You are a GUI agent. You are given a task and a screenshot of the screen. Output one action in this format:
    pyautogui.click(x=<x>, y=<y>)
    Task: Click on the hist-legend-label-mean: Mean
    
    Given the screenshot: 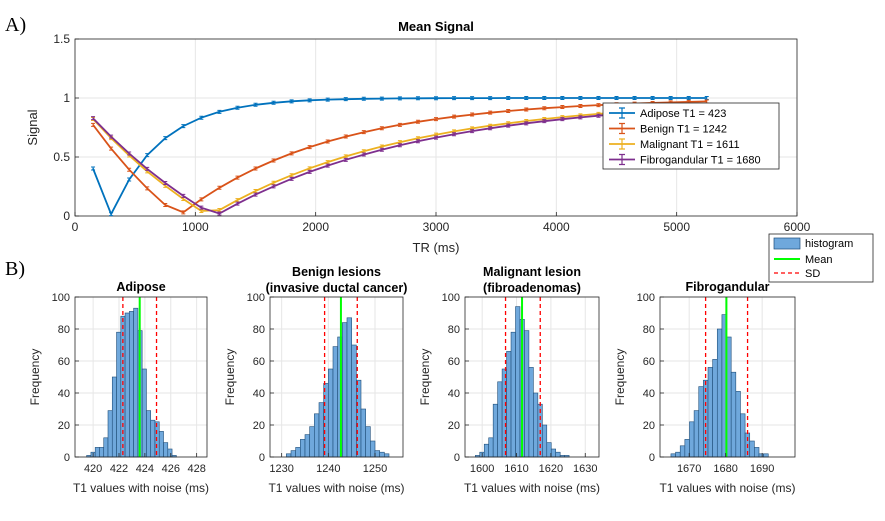 What is the action you would take?
    pyautogui.click(x=819, y=260)
    